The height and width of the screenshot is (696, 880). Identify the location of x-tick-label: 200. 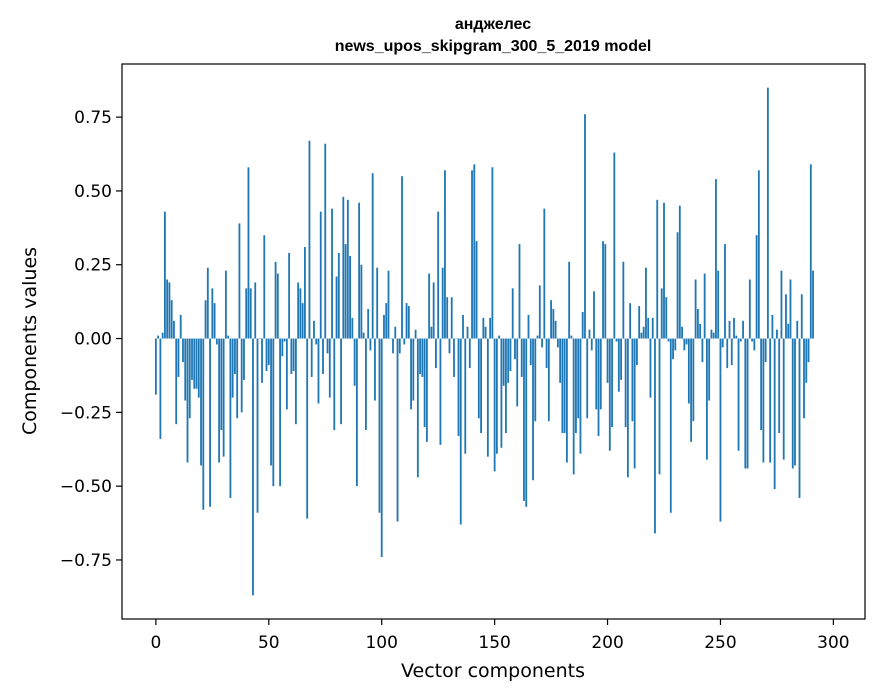
(607, 643).